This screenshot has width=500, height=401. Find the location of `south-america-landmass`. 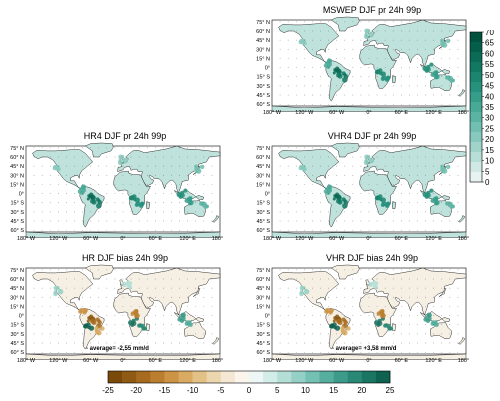

south-america-landmass is located at coordinates (92, 207).